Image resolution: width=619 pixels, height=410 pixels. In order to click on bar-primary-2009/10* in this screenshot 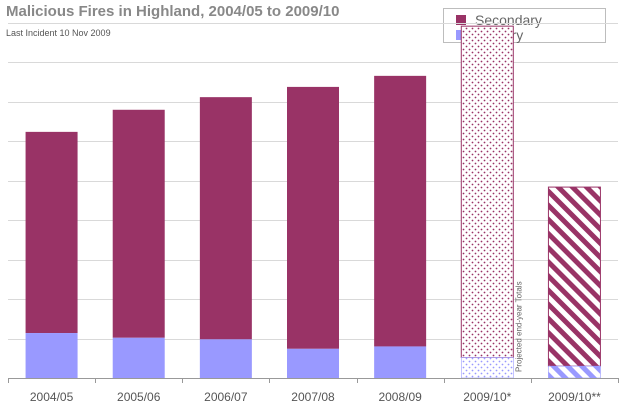, I will do `click(487, 368)`.